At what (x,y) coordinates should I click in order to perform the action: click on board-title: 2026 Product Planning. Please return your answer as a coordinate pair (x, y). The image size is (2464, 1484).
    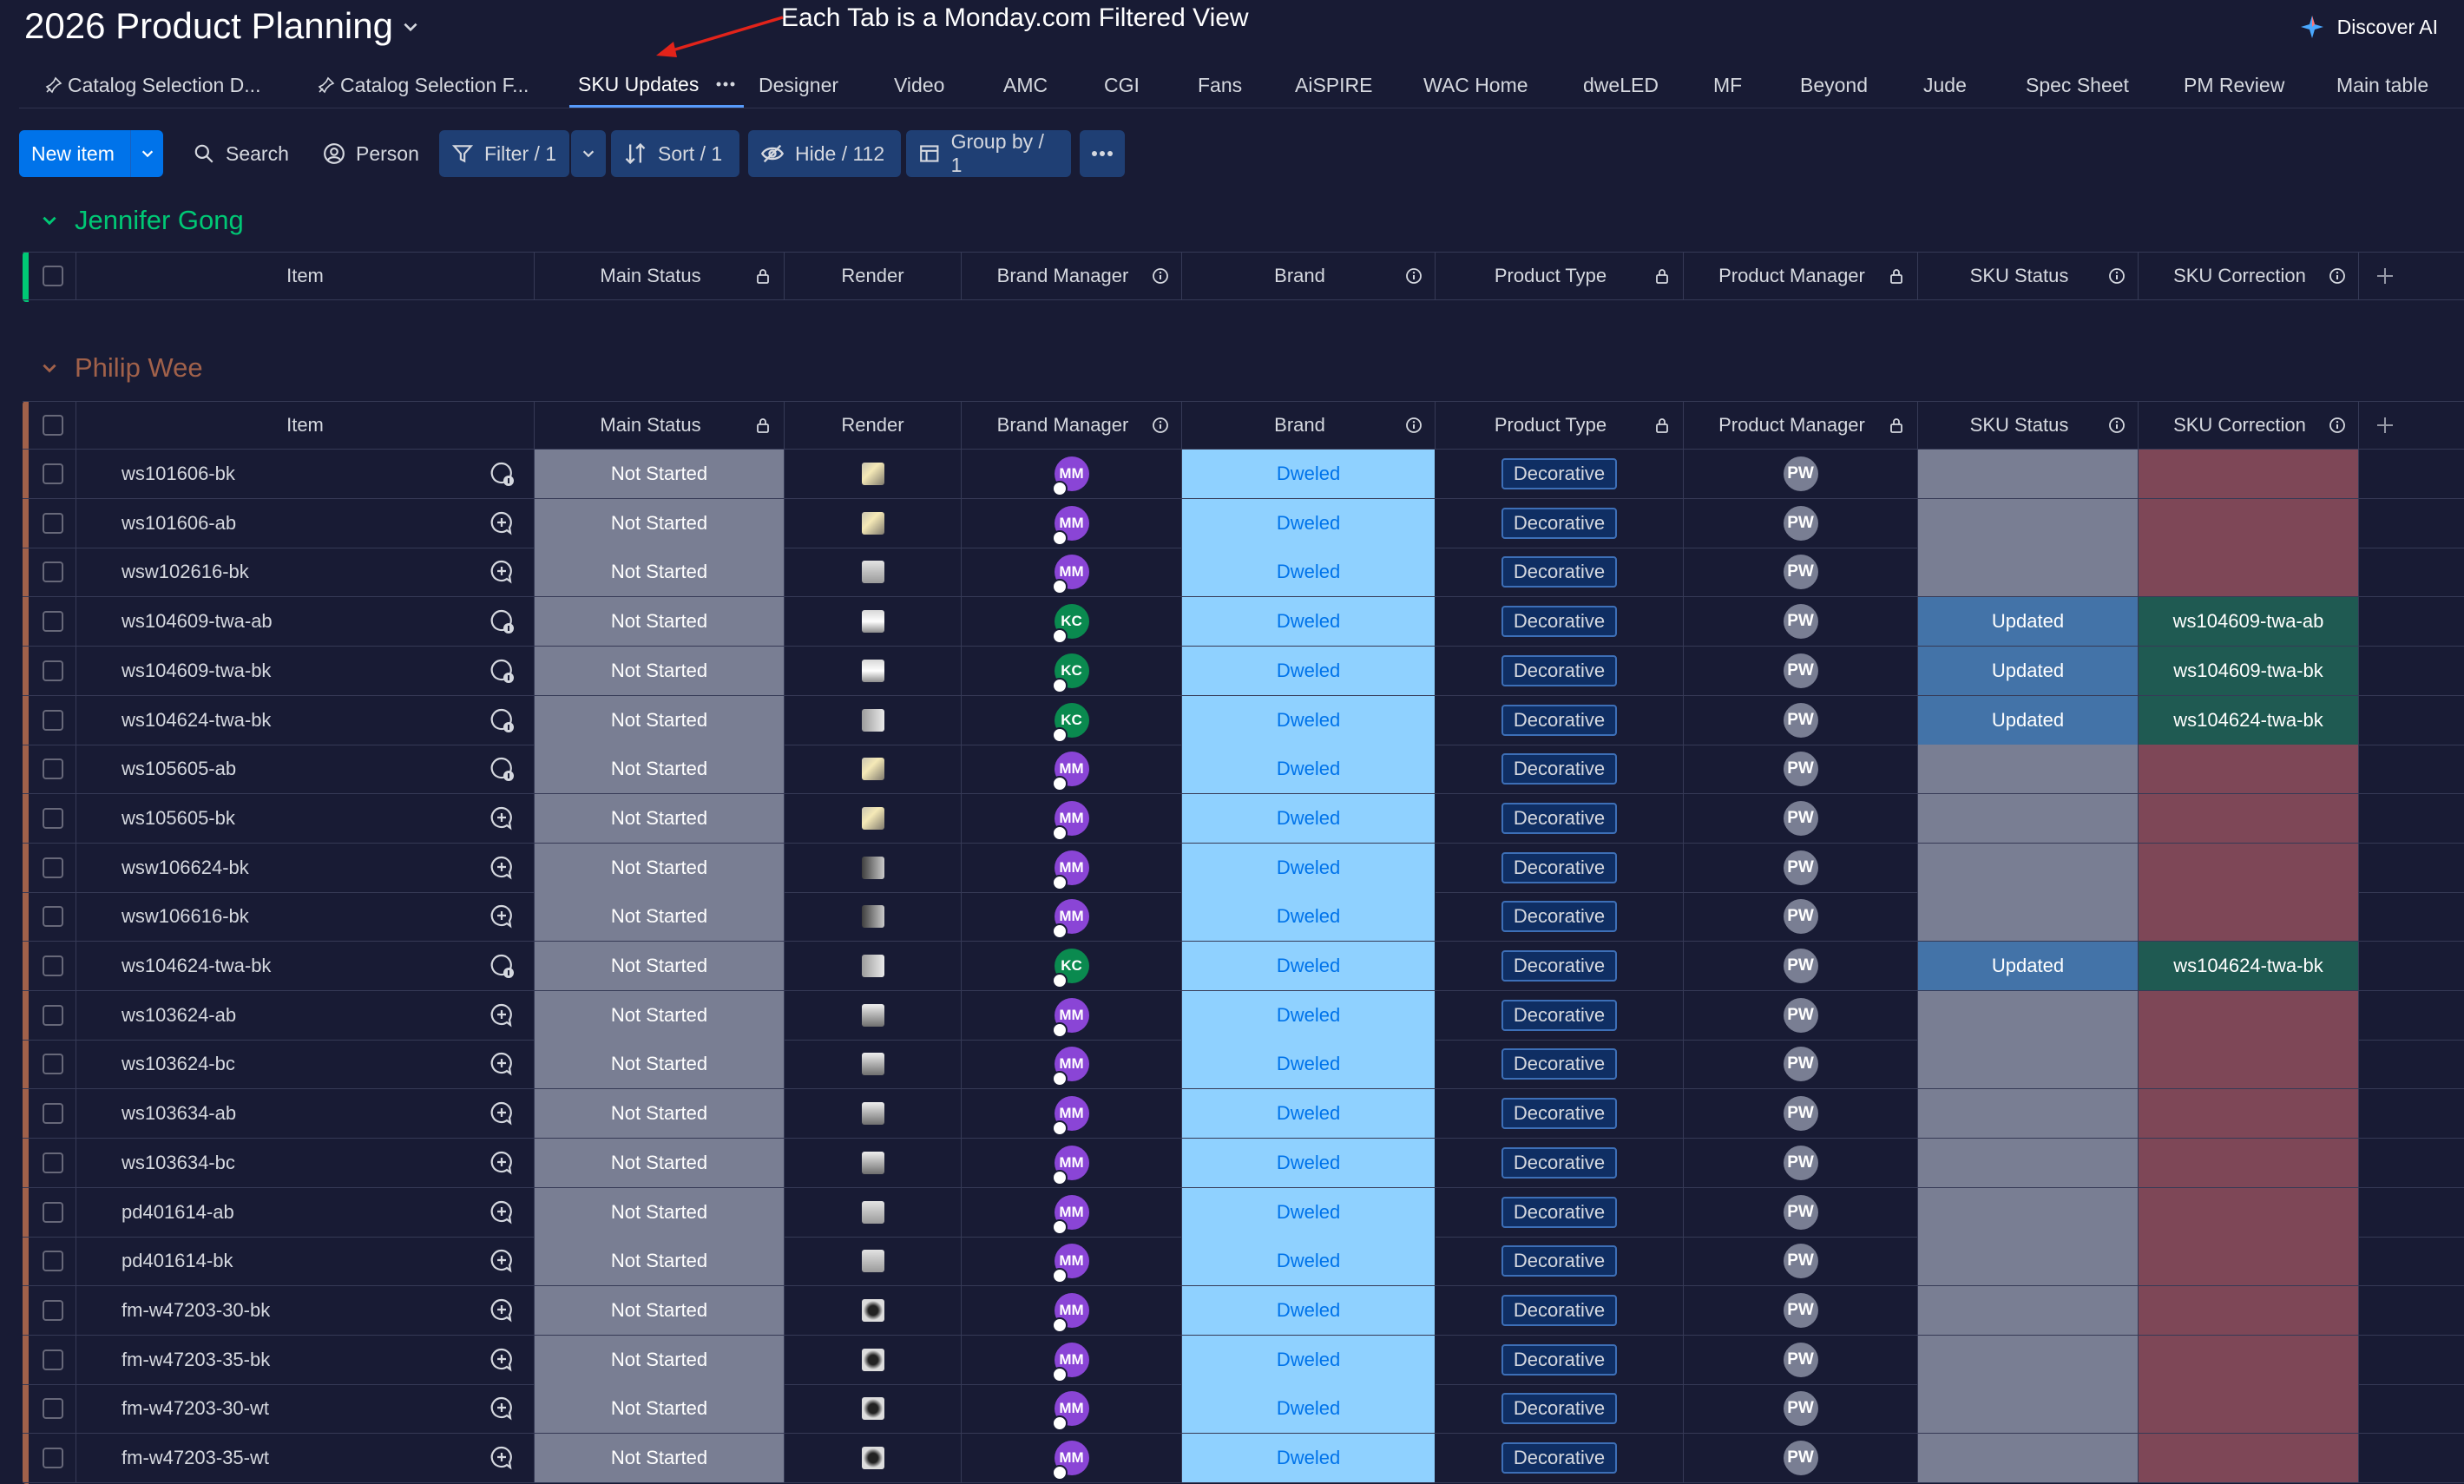
    Looking at the image, I should click on (209, 25).